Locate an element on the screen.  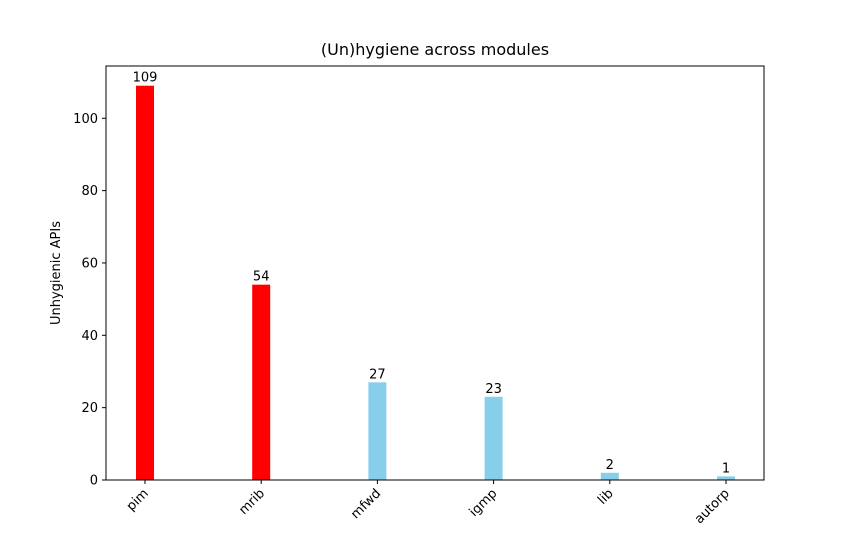
y-tick-label: 80 is located at coordinates (89, 191).